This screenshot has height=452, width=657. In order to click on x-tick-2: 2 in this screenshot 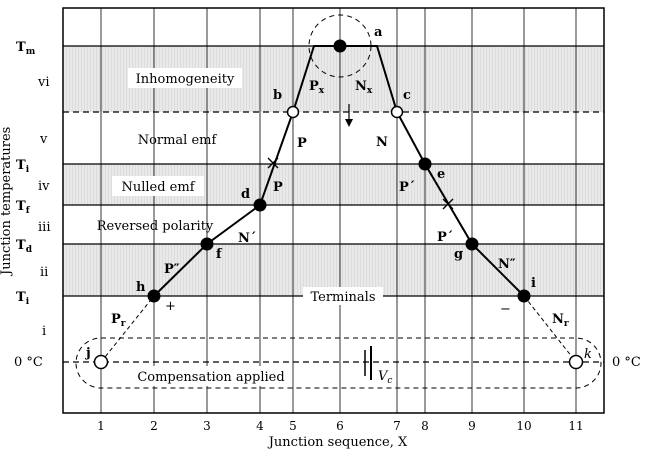, I will do `click(154, 426)`.